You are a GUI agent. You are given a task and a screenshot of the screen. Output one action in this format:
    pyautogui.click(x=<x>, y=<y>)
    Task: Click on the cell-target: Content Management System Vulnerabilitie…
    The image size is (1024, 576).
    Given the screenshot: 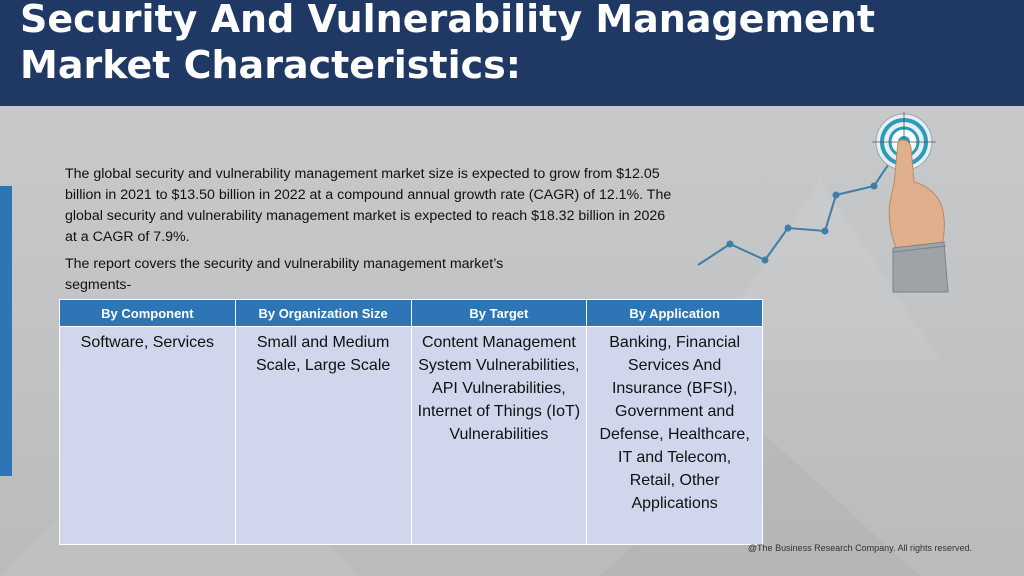 What is the action you would take?
    pyautogui.click(x=499, y=435)
    